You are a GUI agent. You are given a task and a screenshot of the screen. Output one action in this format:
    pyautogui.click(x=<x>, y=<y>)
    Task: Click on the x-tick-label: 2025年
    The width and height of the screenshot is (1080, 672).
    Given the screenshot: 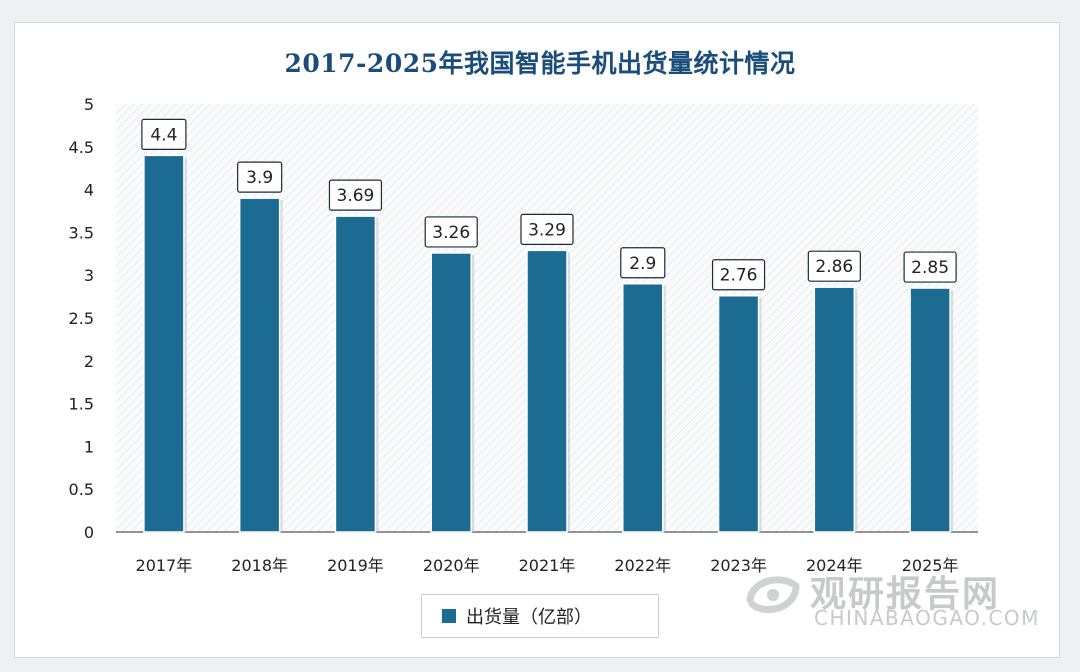 What is the action you would take?
    pyautogui.click(x=930, y=565)
    